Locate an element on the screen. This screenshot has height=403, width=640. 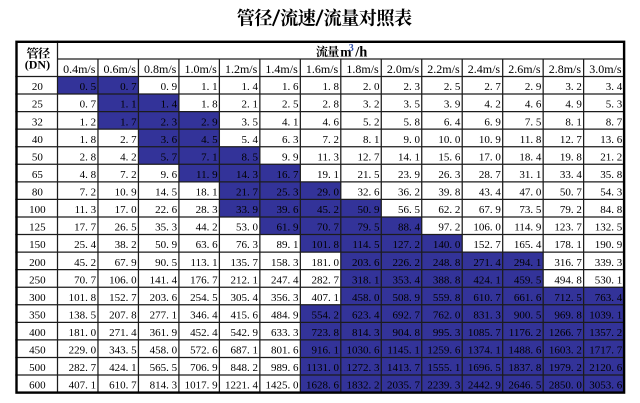
svg-text: 277. 1 is located at coordinates (164, 315).